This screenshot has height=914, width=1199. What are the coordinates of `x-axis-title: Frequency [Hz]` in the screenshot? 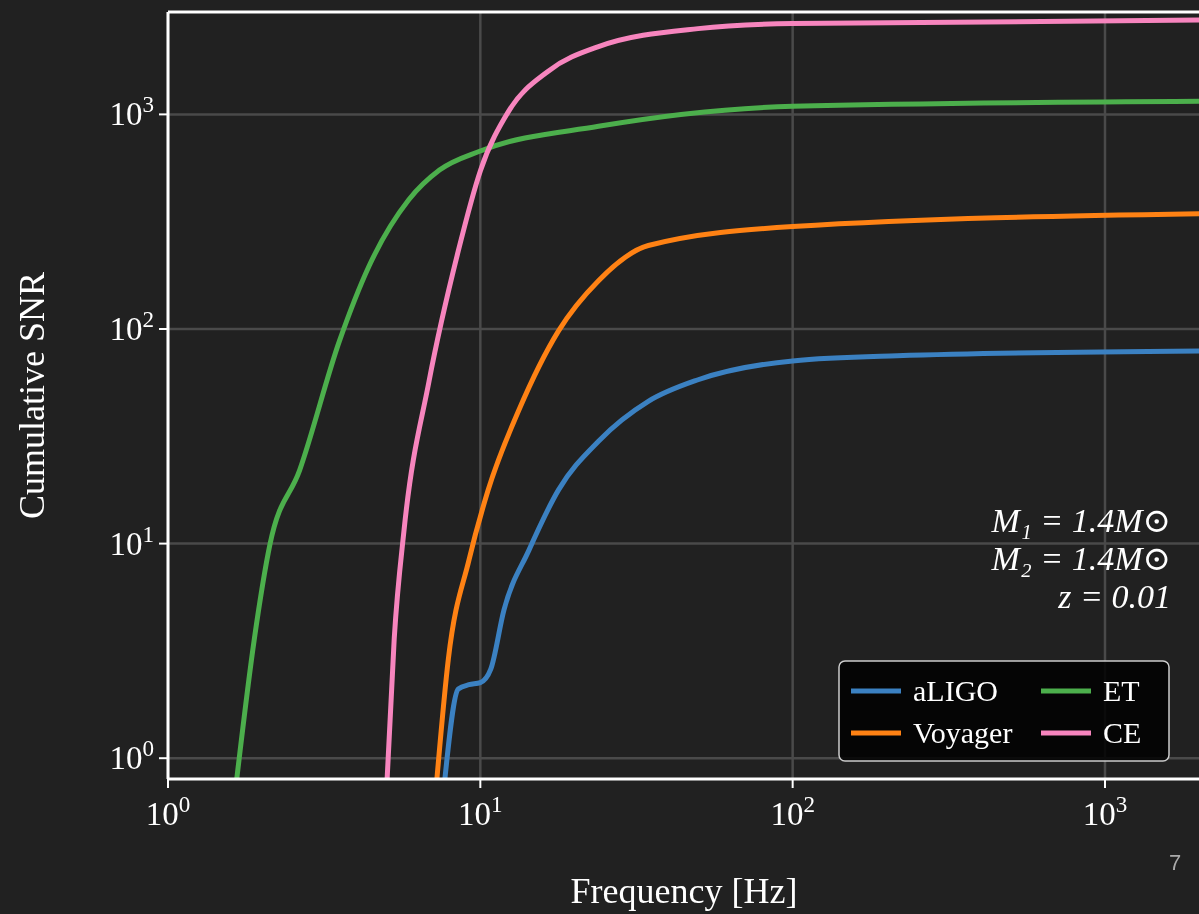 It's located at (684, 891).